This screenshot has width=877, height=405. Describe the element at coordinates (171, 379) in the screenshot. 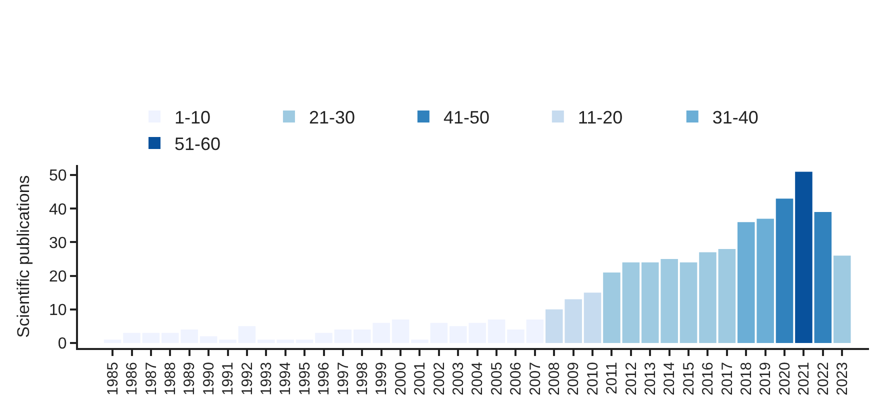

I see `x-tick-label: 1988` at that location.